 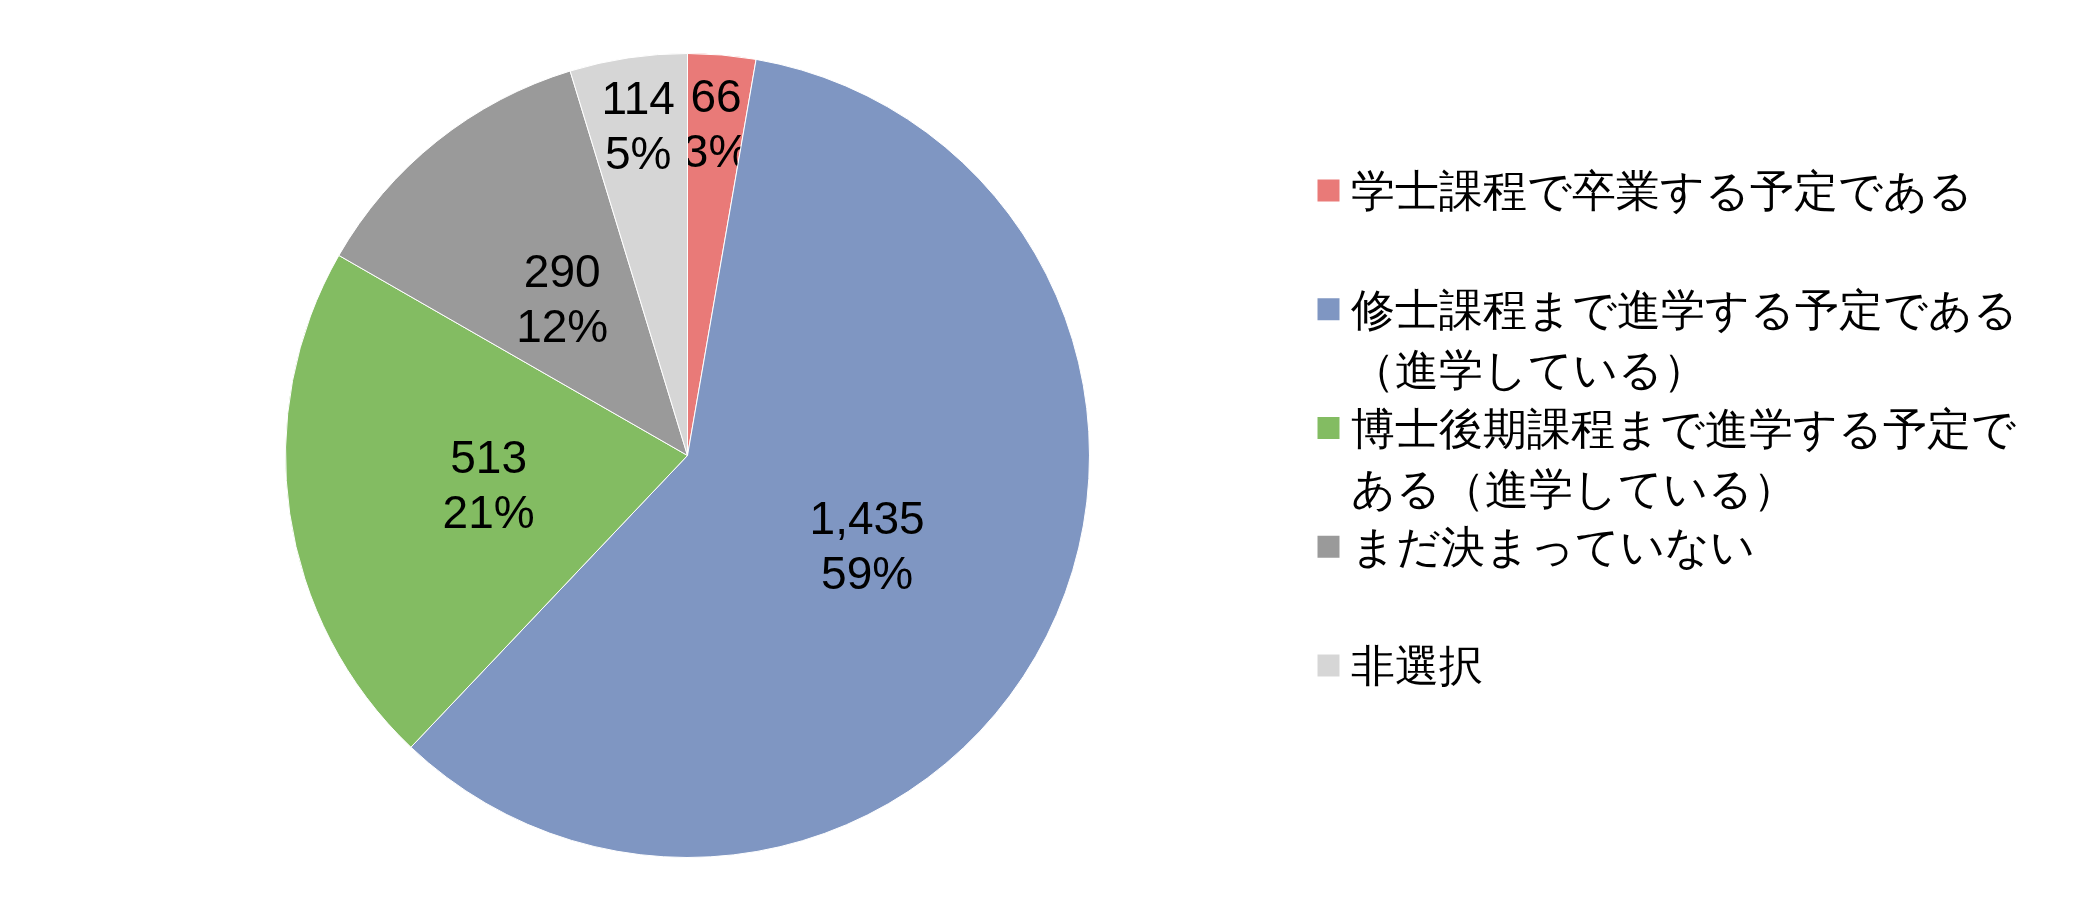 What do you see at coordinates (1684, 339) in the screenshot?
I see `legend-label: 修士課程まで進学する予定である（進学している）` at bounding box center [1684, 339].